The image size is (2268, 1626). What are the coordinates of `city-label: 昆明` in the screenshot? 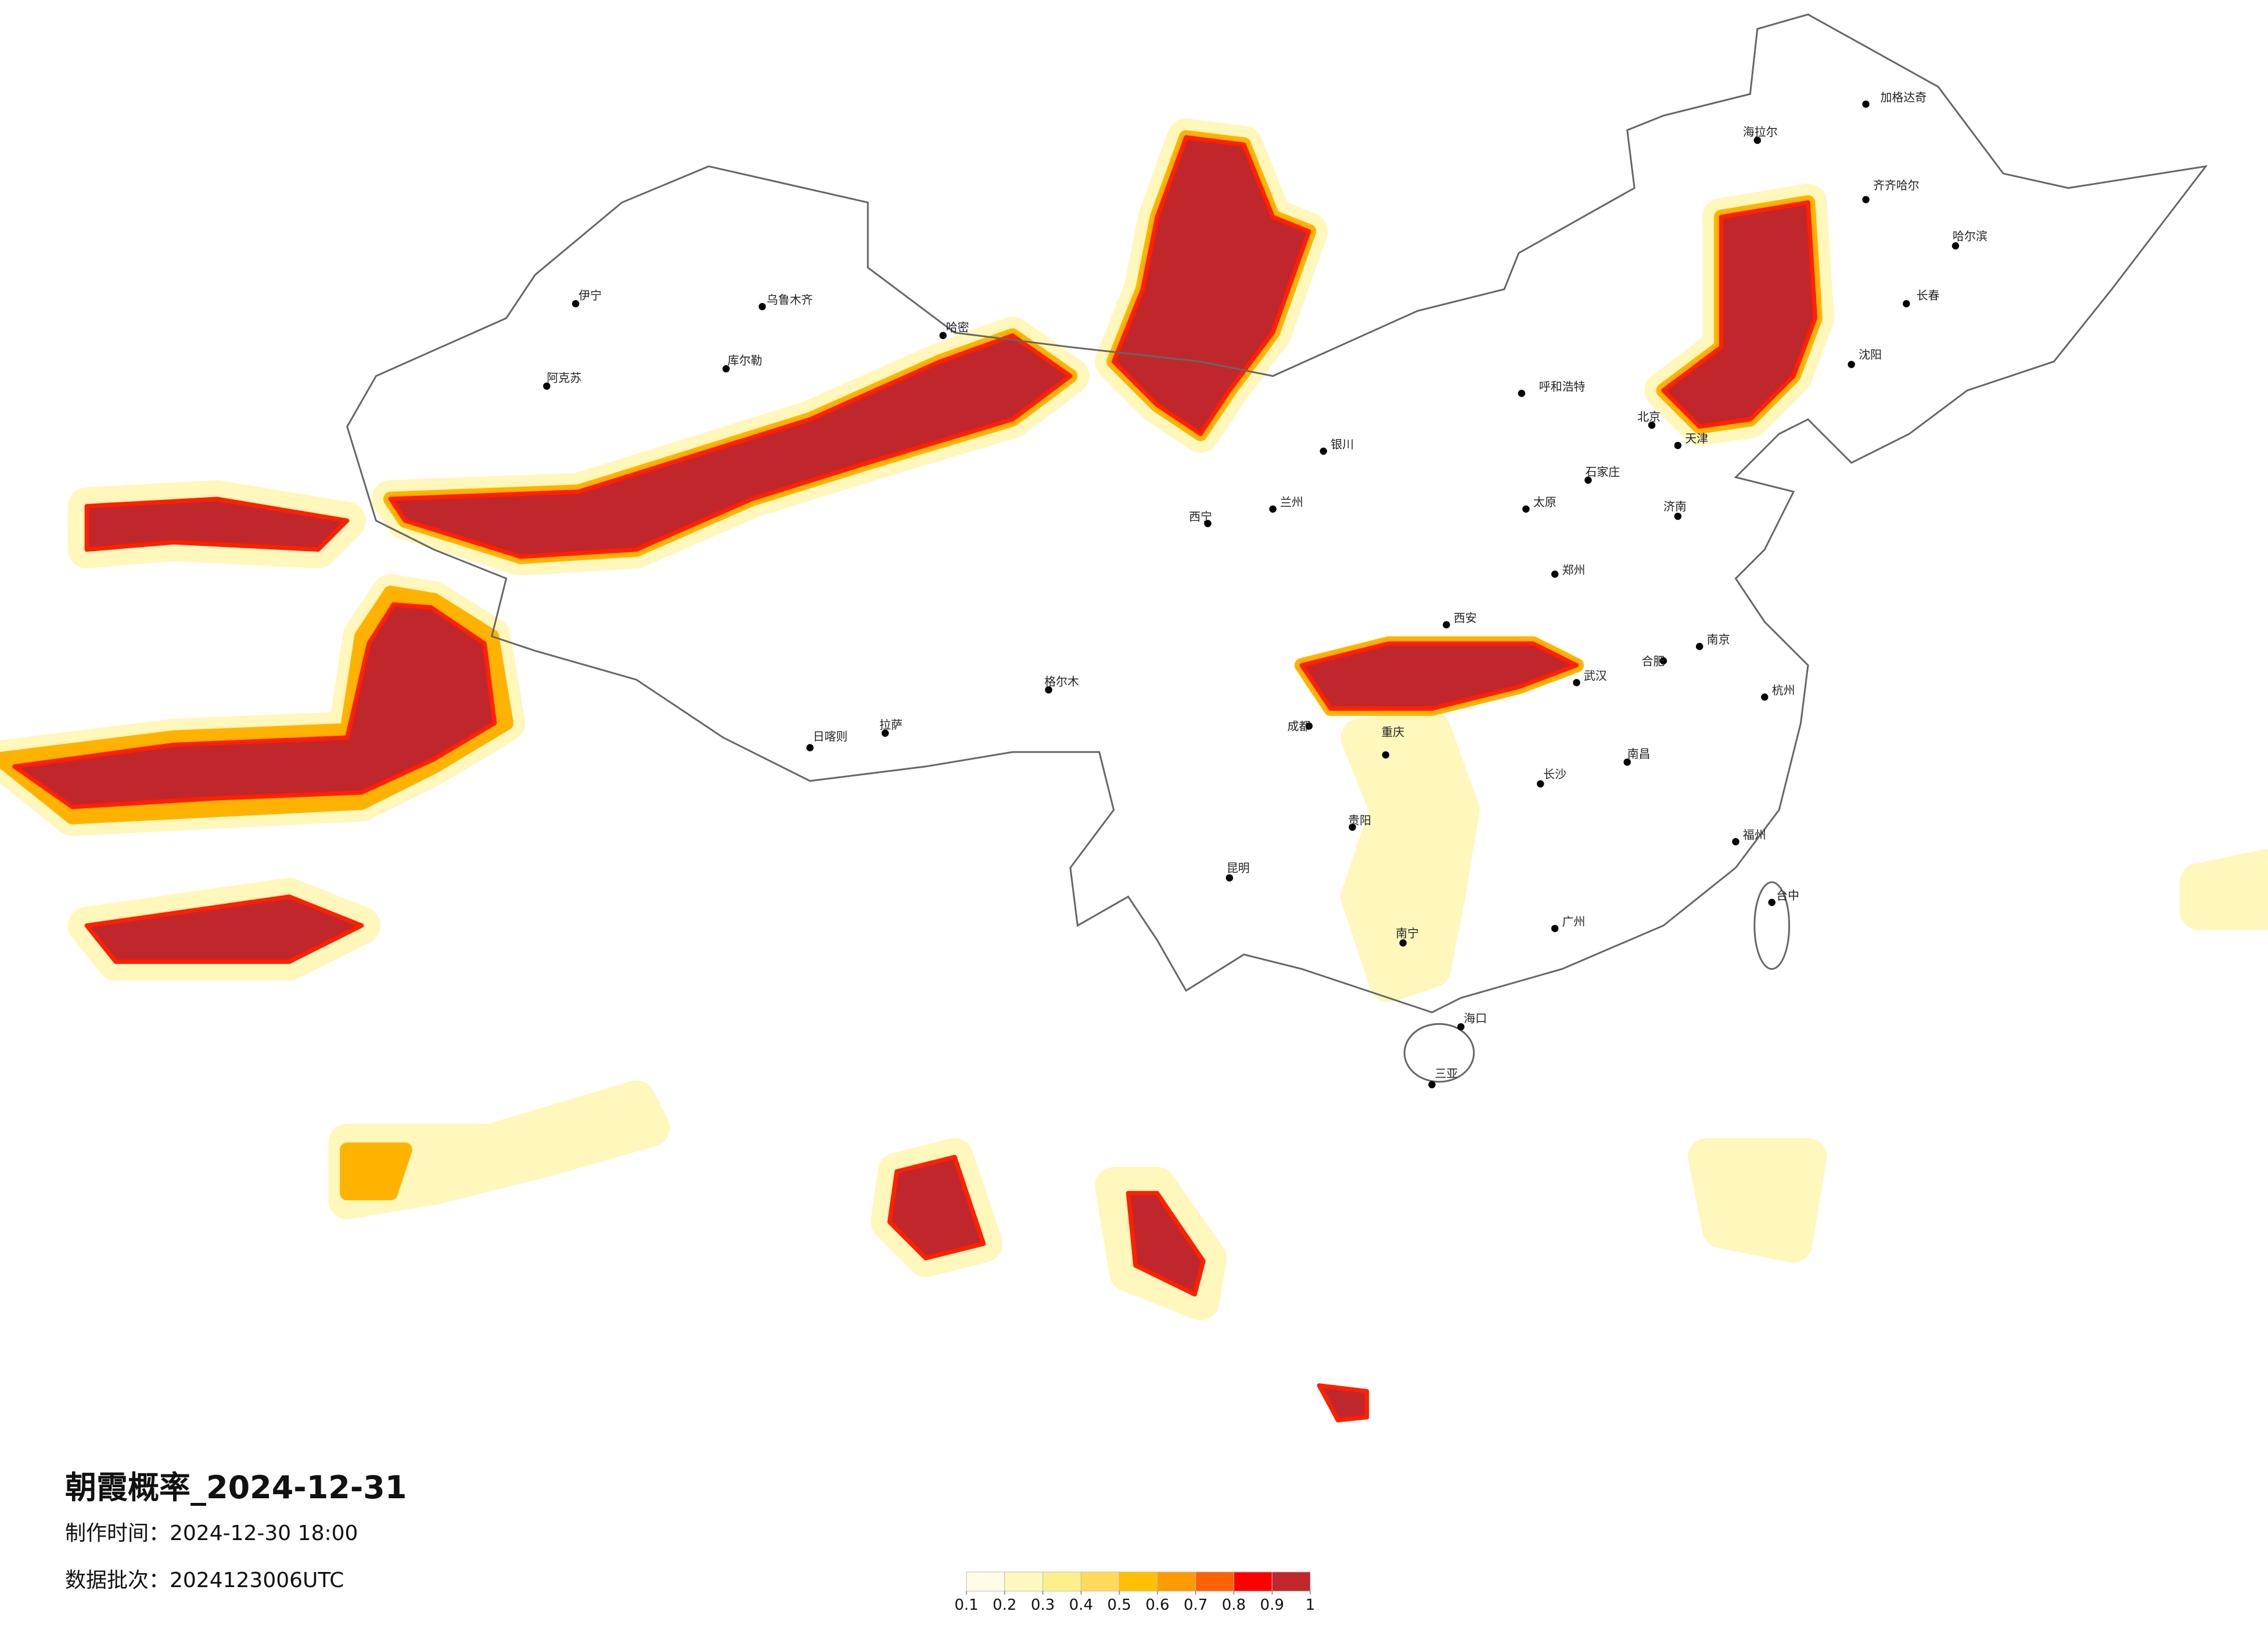 It's located at (1238, 868).